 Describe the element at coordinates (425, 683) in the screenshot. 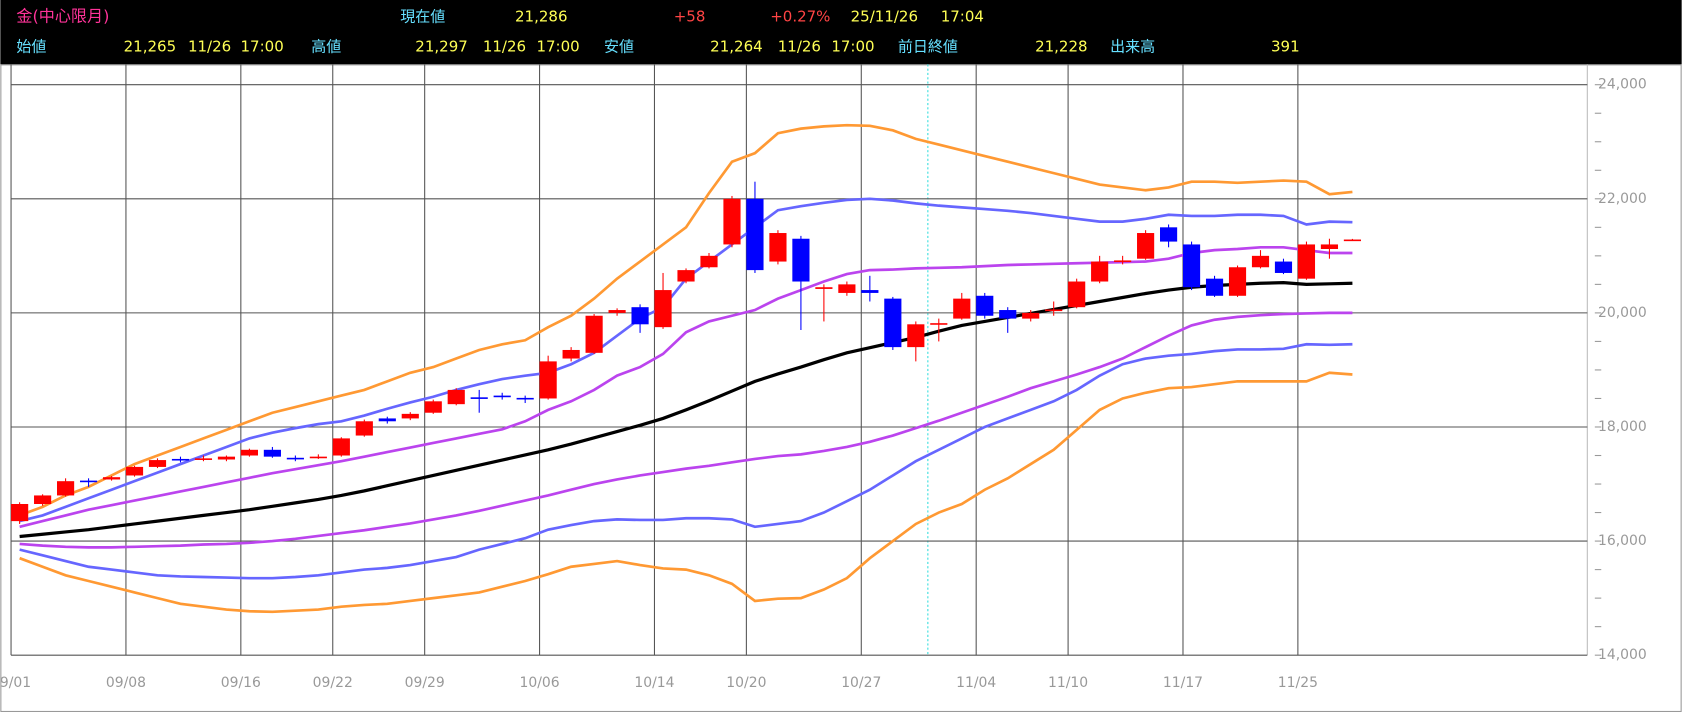

I see `x-tick-label: 09/29` at that location.